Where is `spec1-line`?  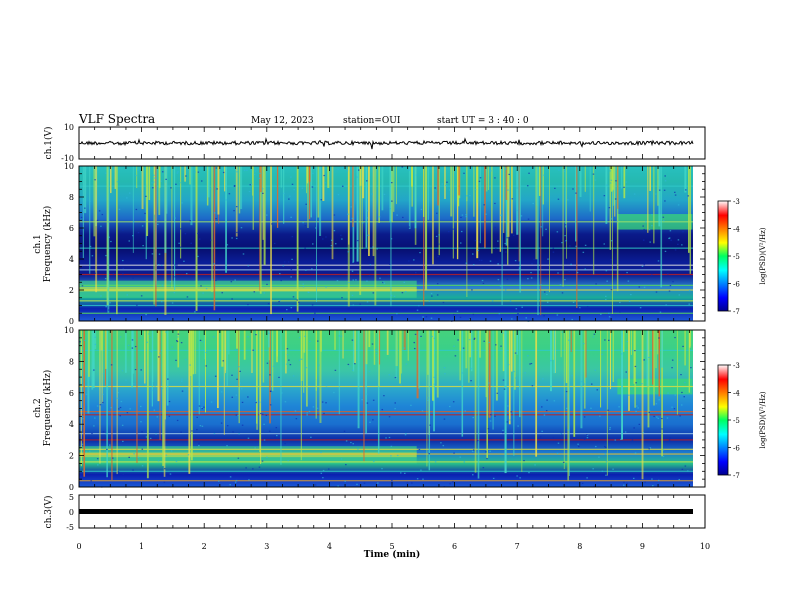 spec1-line is located at coordinates (386, 274).